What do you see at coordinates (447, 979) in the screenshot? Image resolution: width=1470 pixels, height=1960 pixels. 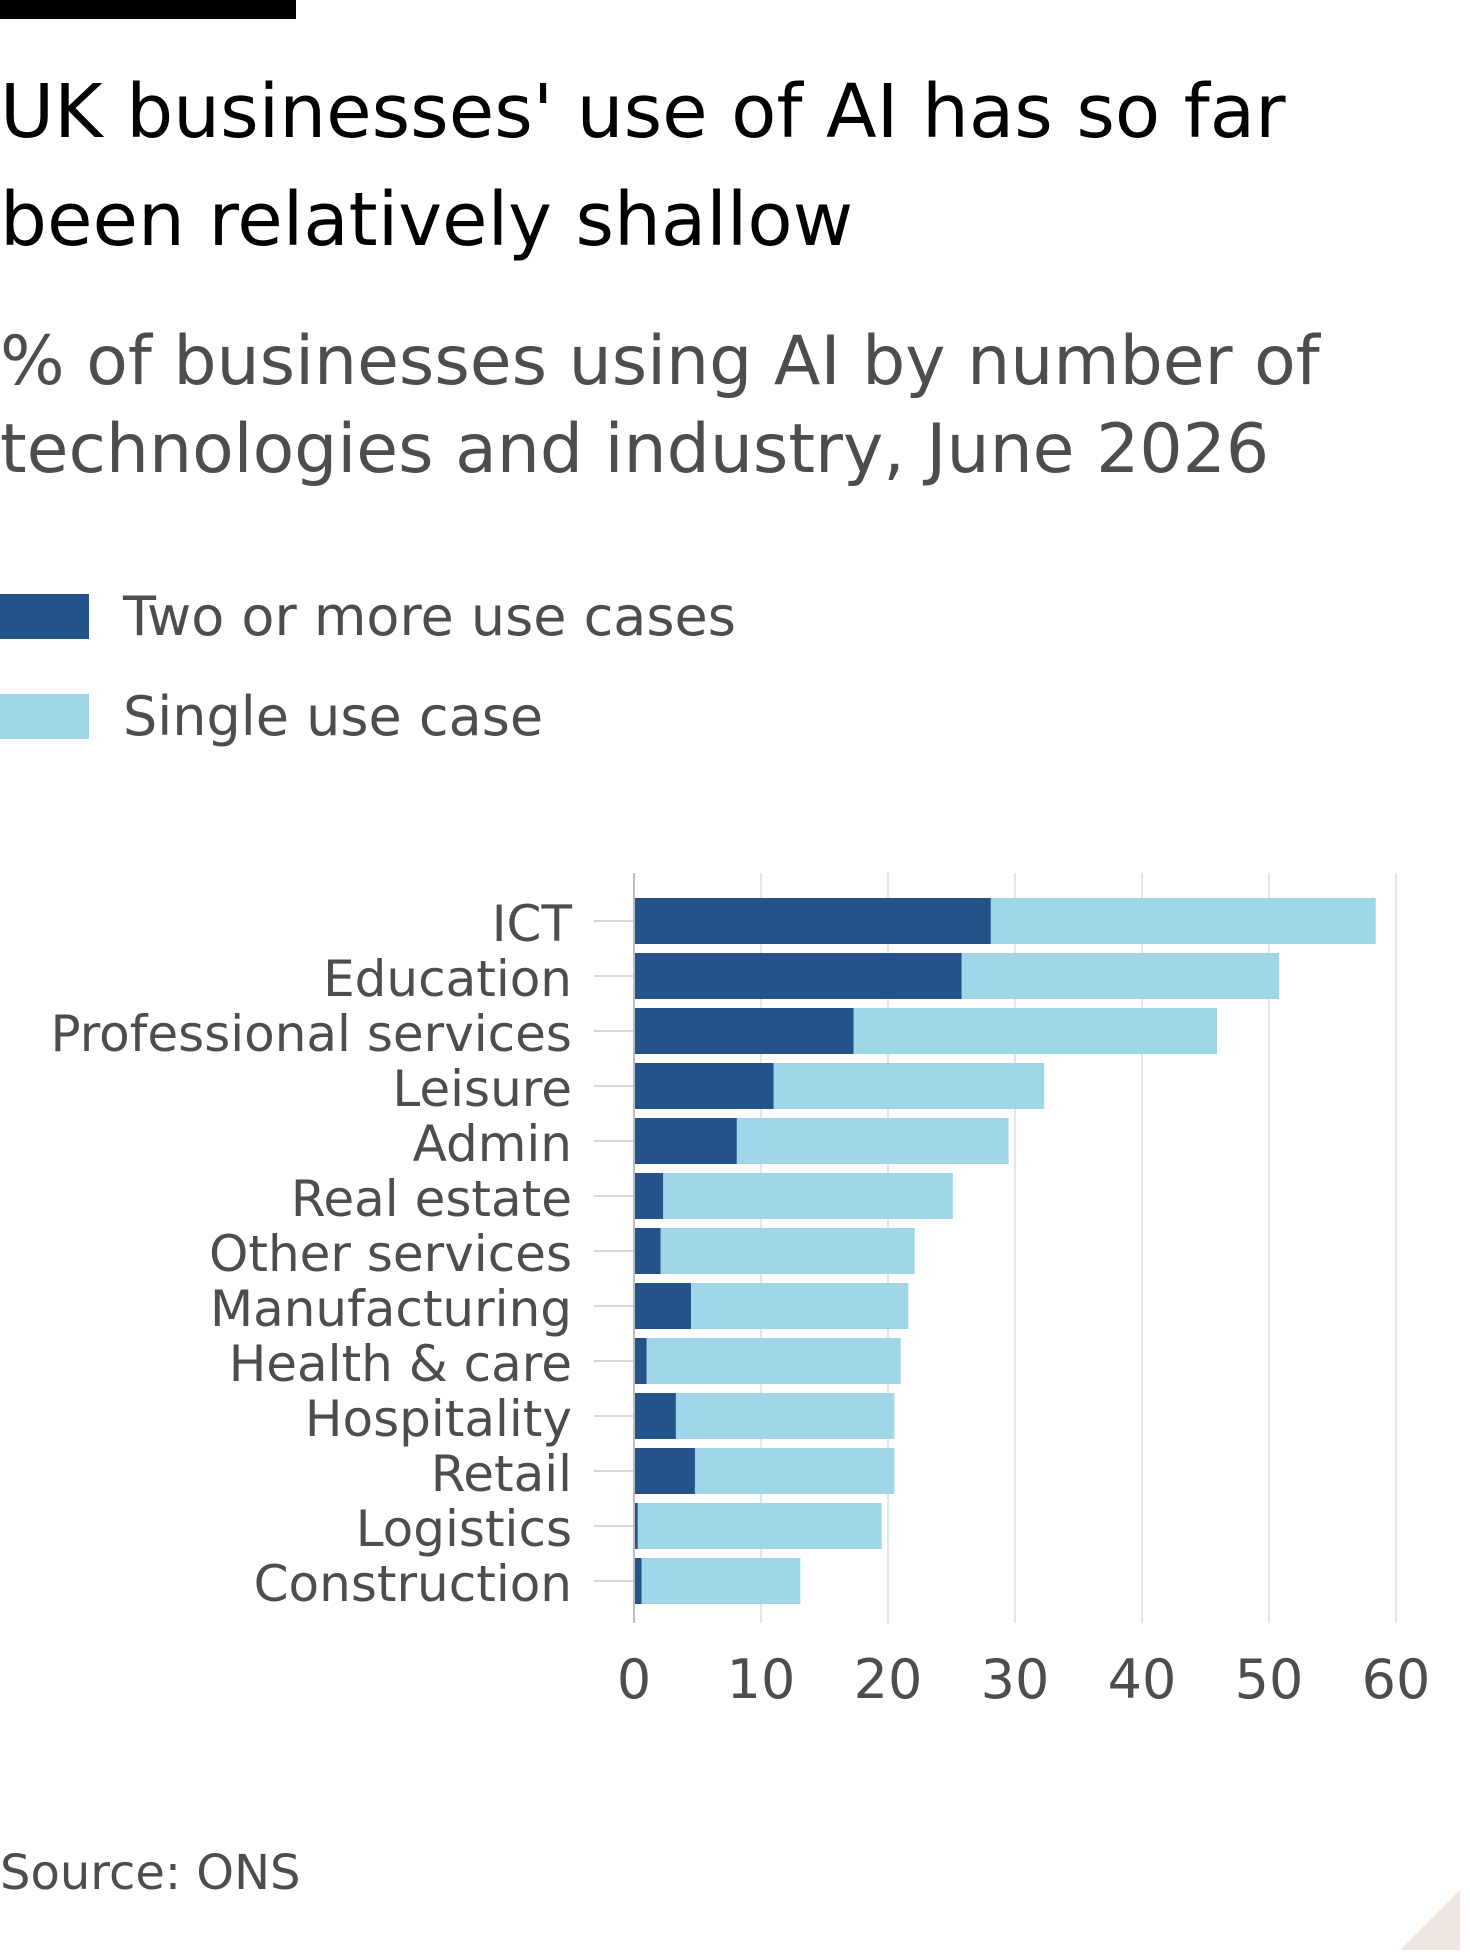 I see `category-label: Education` at bounding box center [447, 979].